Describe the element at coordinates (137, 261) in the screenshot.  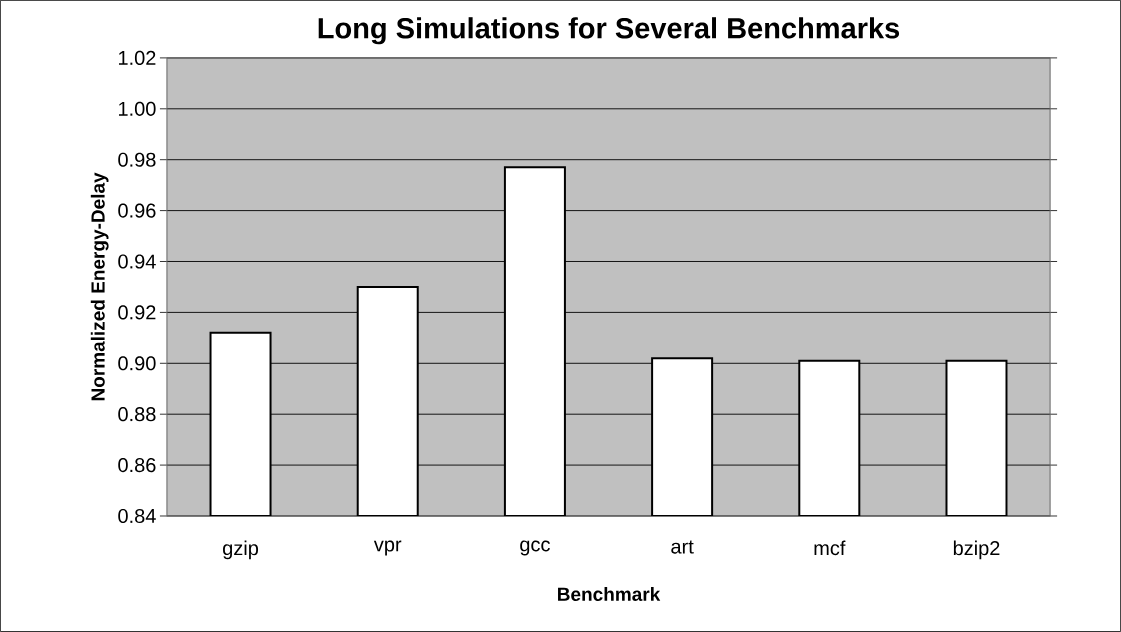
I see `y-tick-label: 0.94` at that location.